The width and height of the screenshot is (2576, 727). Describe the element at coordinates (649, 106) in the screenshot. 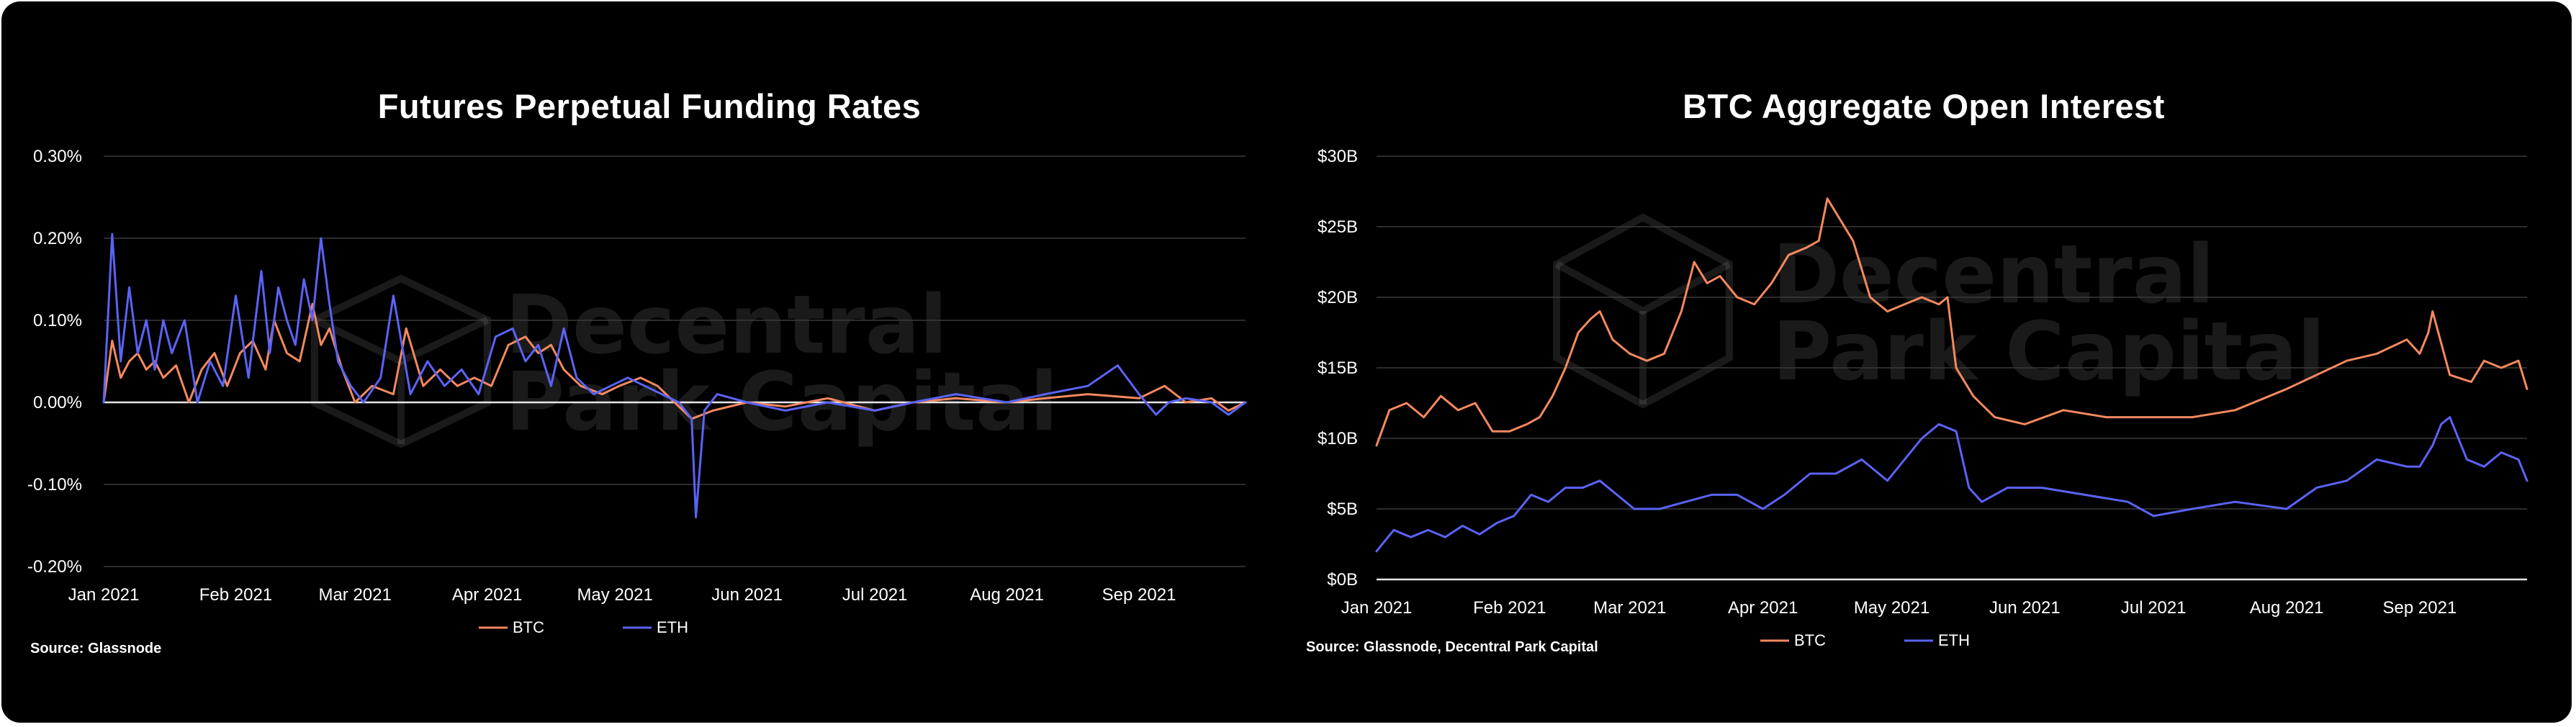

I see `chart-title: Futures Perpetual Funding Rates` at that location.